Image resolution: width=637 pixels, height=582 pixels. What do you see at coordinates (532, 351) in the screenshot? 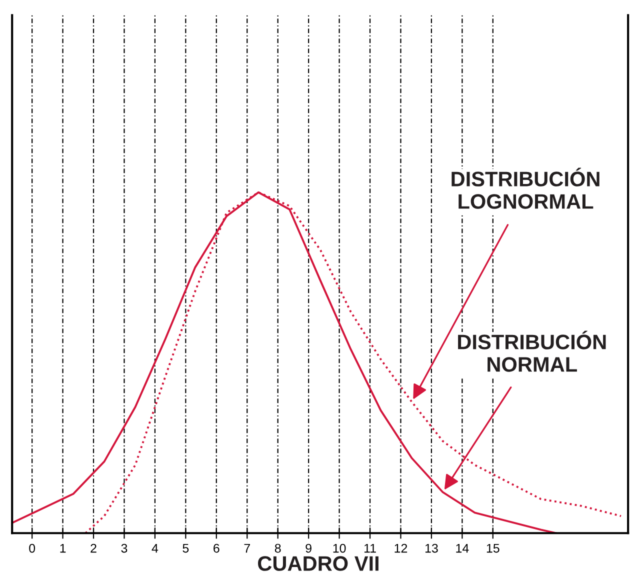
I see `annotation: DISTRIBUCIÓN NORMAL` at bounding box center [532, 351].